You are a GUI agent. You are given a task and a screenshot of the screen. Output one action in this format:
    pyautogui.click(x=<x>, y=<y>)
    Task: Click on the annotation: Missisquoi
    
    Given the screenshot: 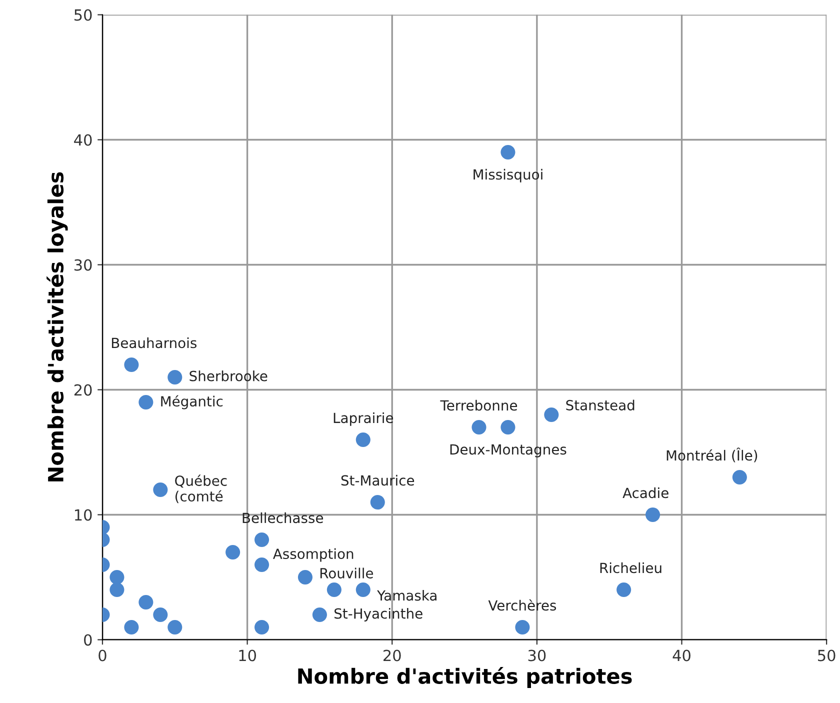 What is the action you would take?
    pyautogui.click(x=508, y=175)
    